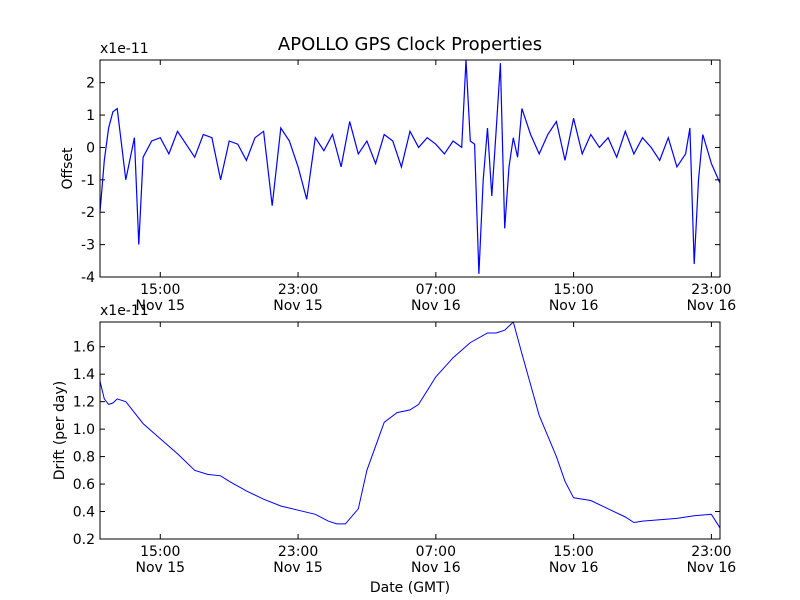 This screenshot has height=600, width=800. Describe the element at coordinates (84, 540) in the screenshot. I see `y-tick-label: 0.2` at that location.